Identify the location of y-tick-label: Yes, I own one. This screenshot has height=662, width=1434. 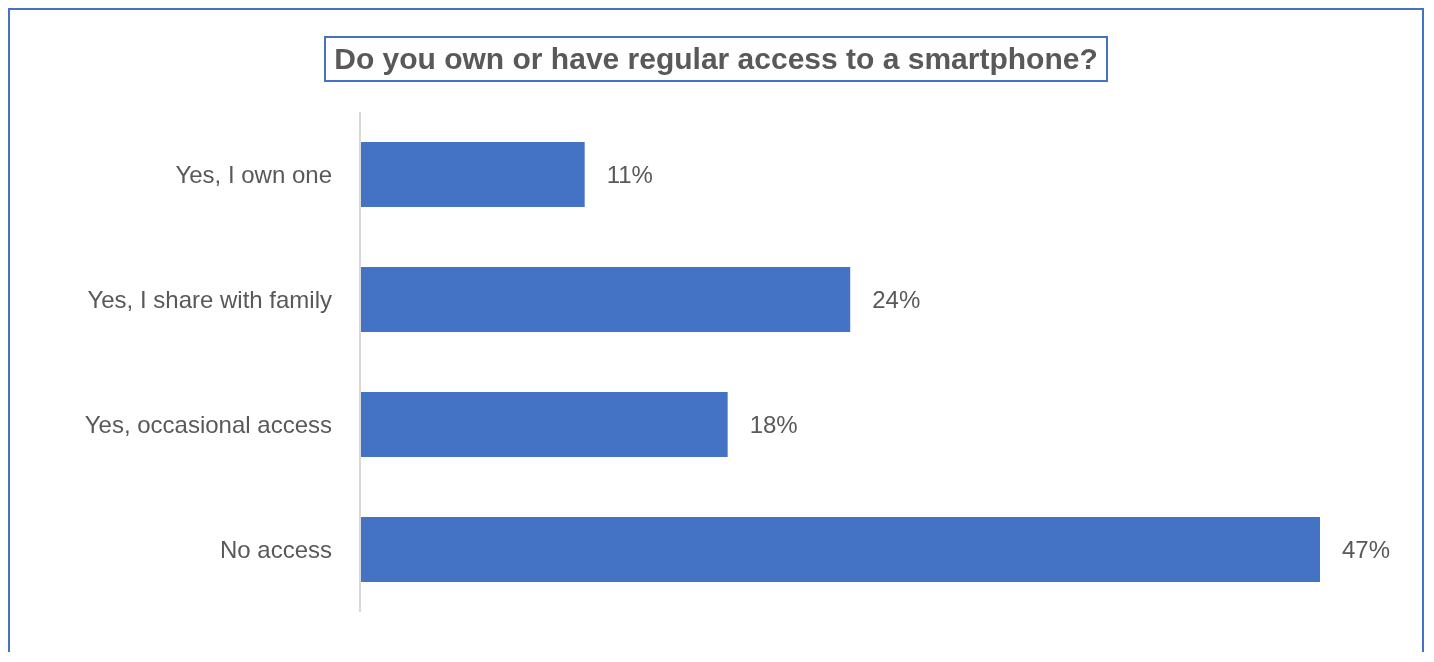
(253, 175).